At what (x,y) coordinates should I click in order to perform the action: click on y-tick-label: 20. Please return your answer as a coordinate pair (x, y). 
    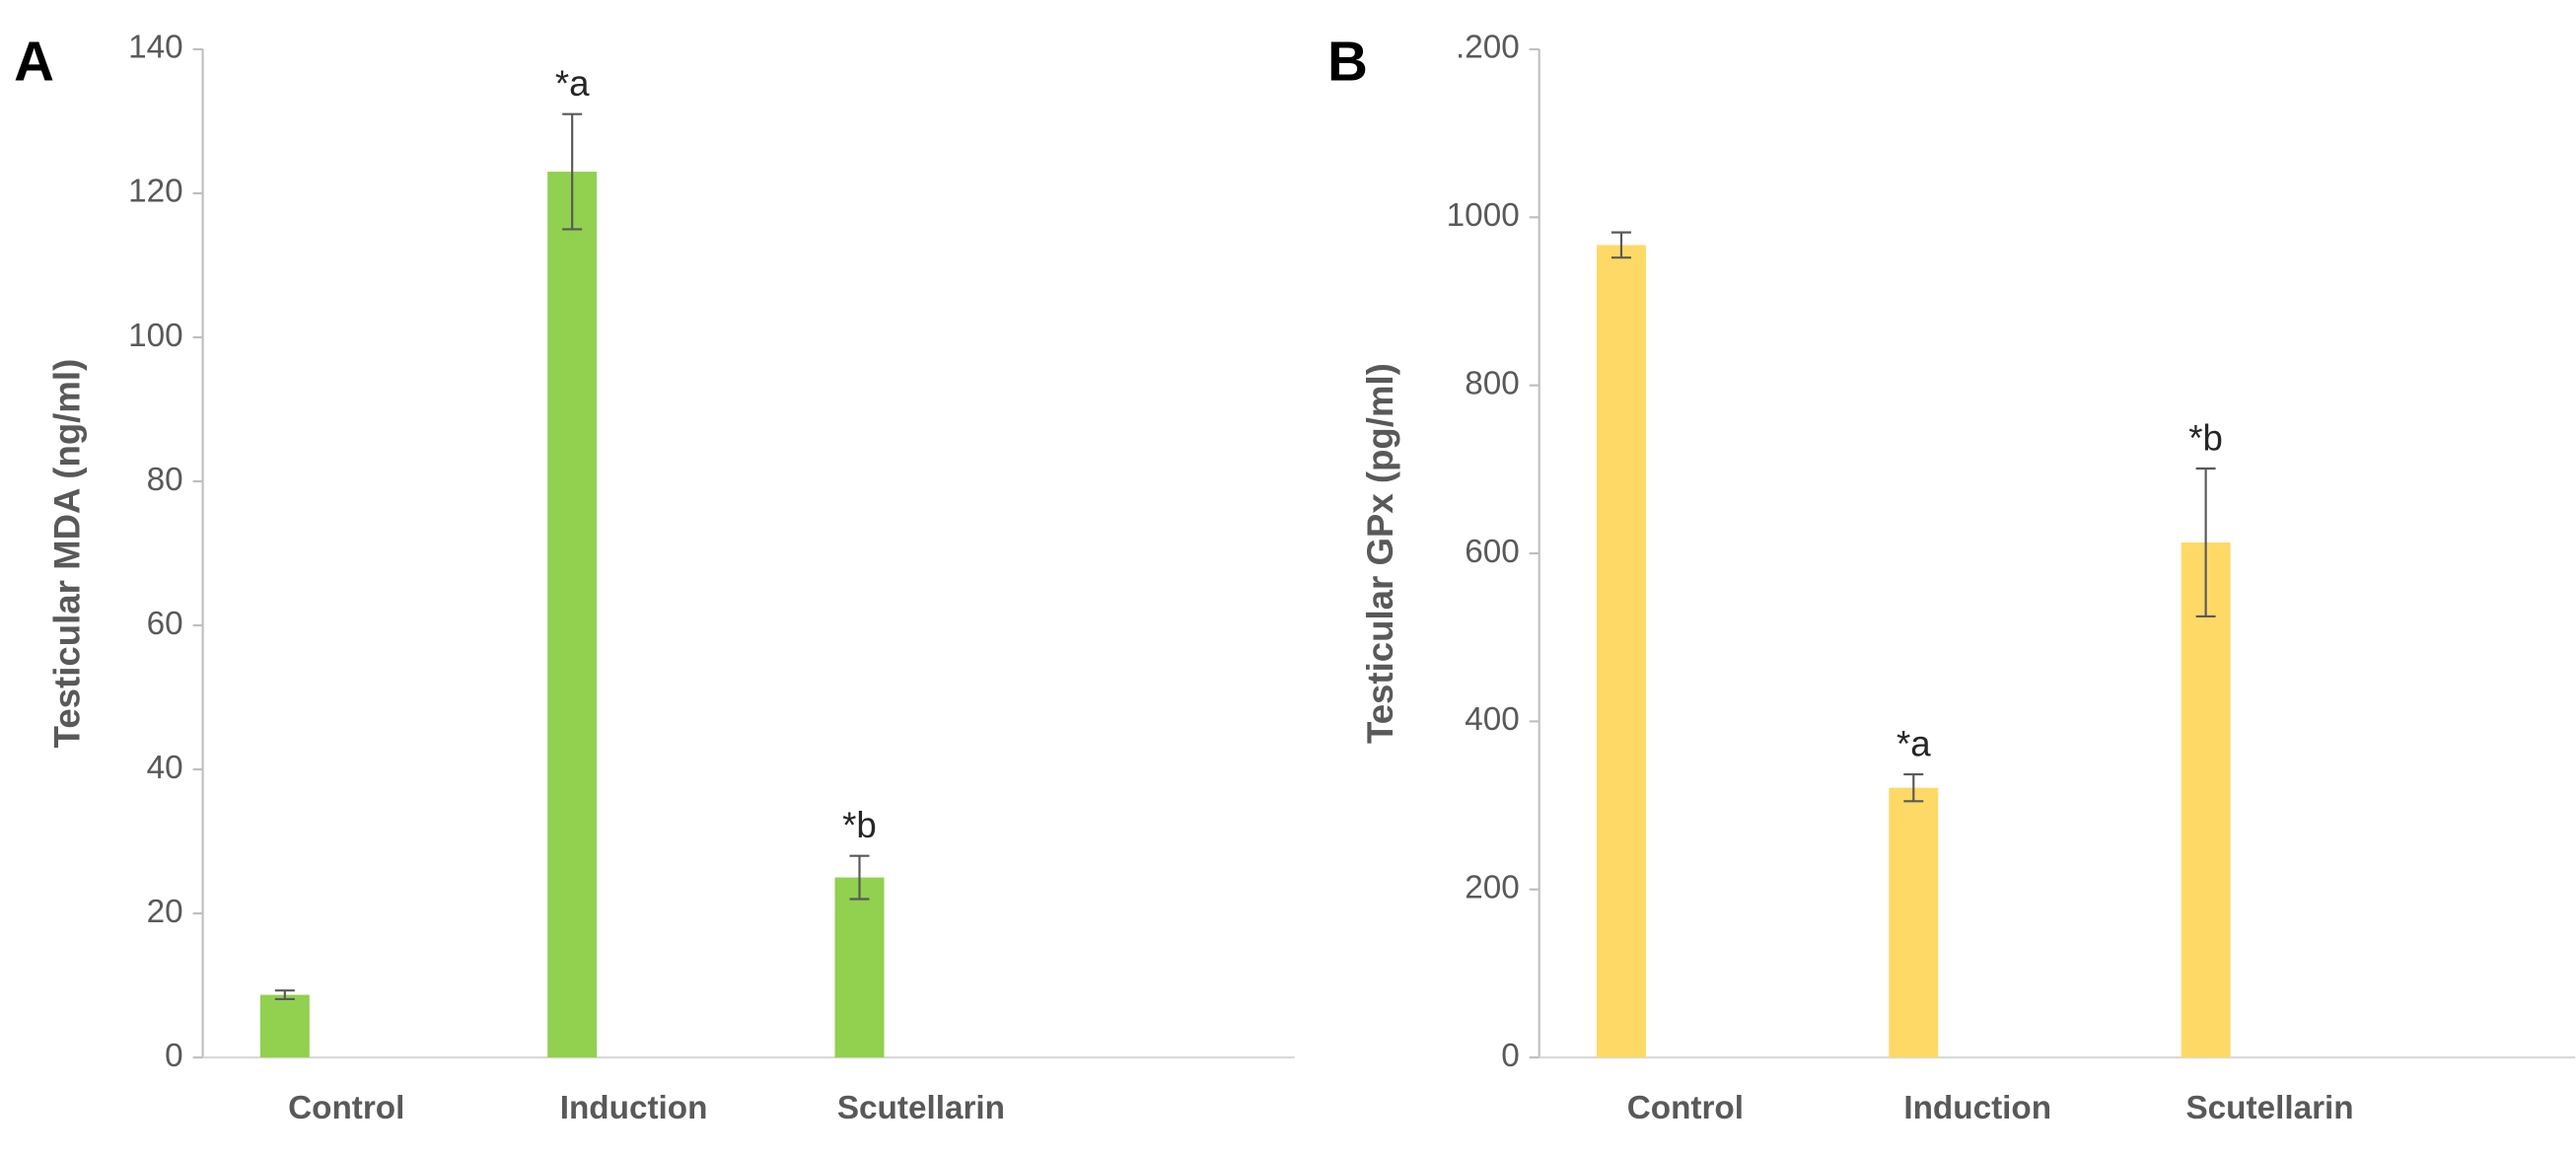
    Looking at the image, I should click on (165, 912).